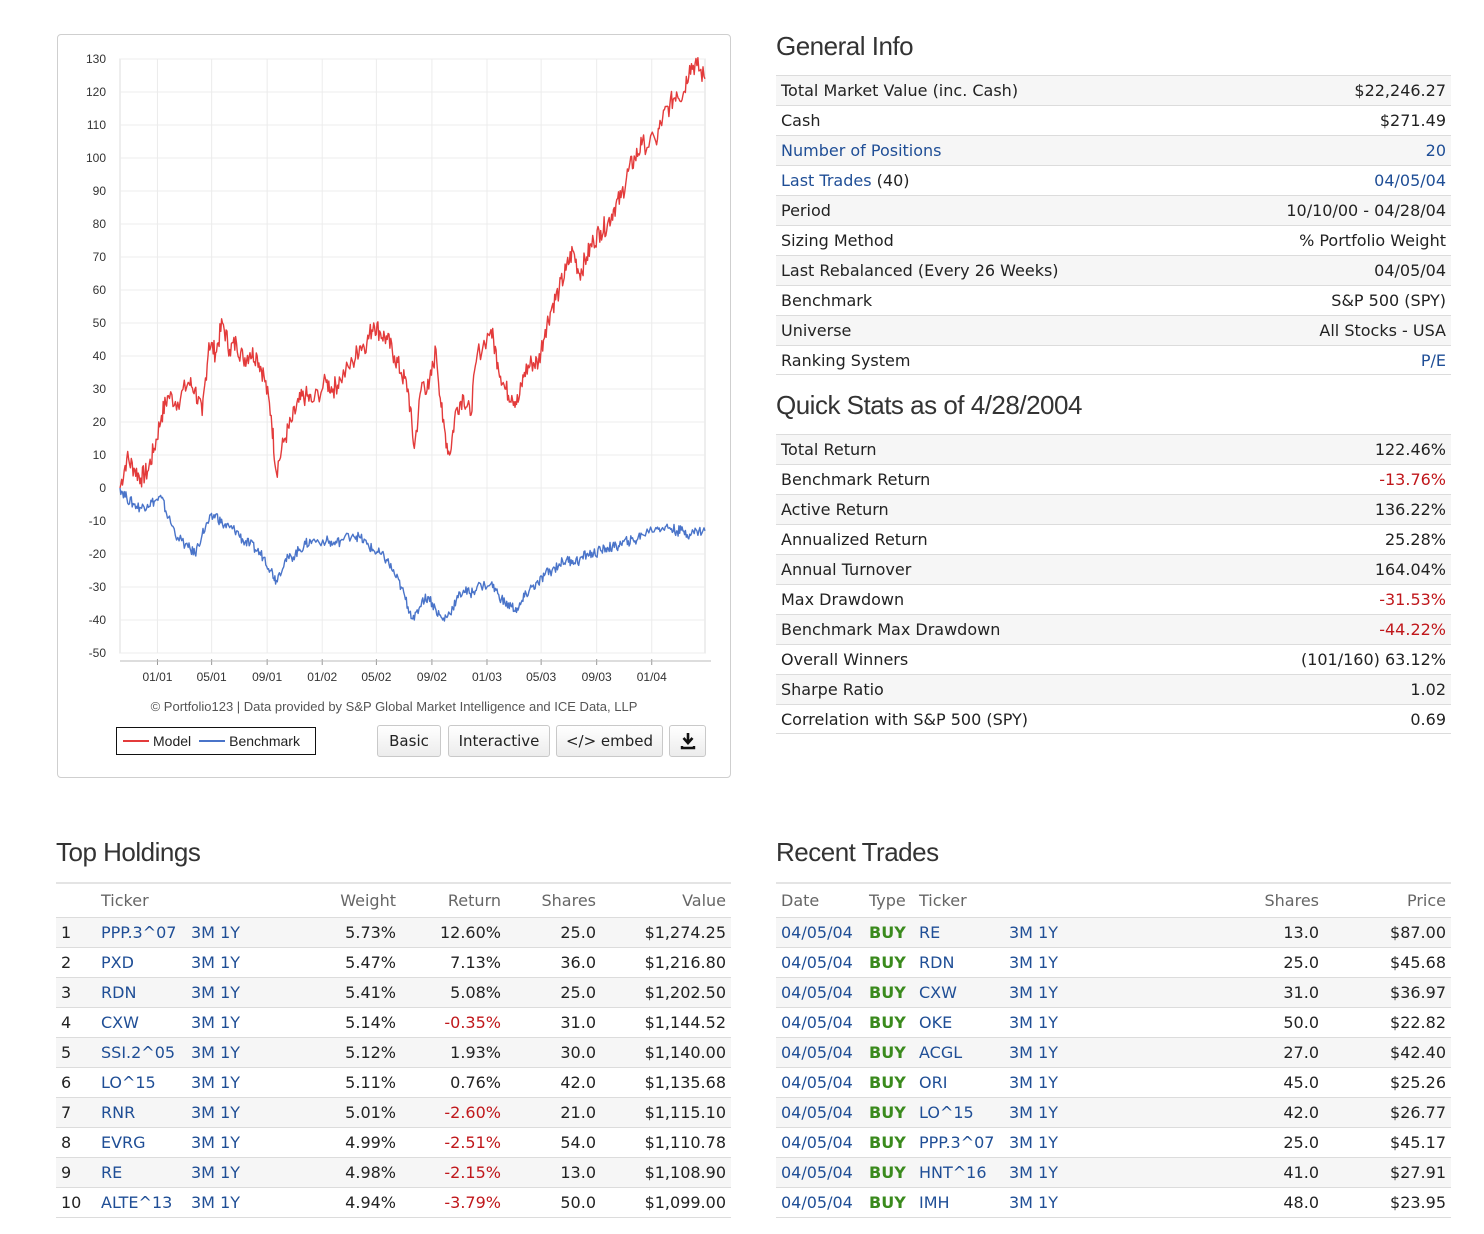 The width and height of the screenshot is (1484, 1234). I want to click on trade-type: BUY, so click(894, 931).